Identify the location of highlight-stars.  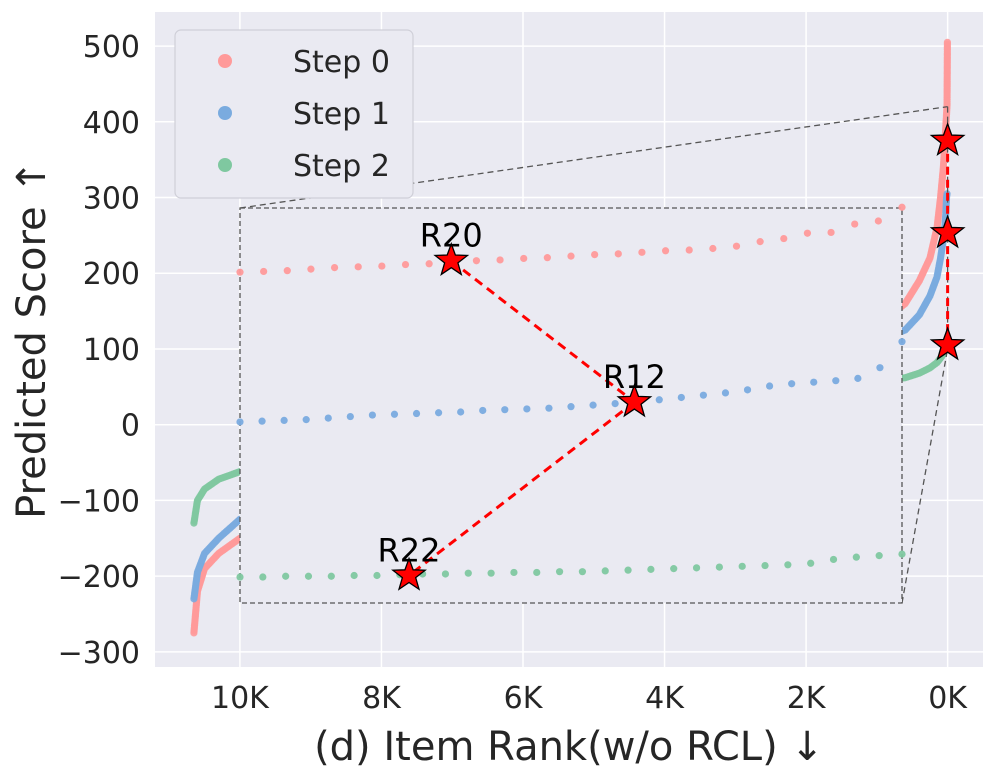
(947, 241).